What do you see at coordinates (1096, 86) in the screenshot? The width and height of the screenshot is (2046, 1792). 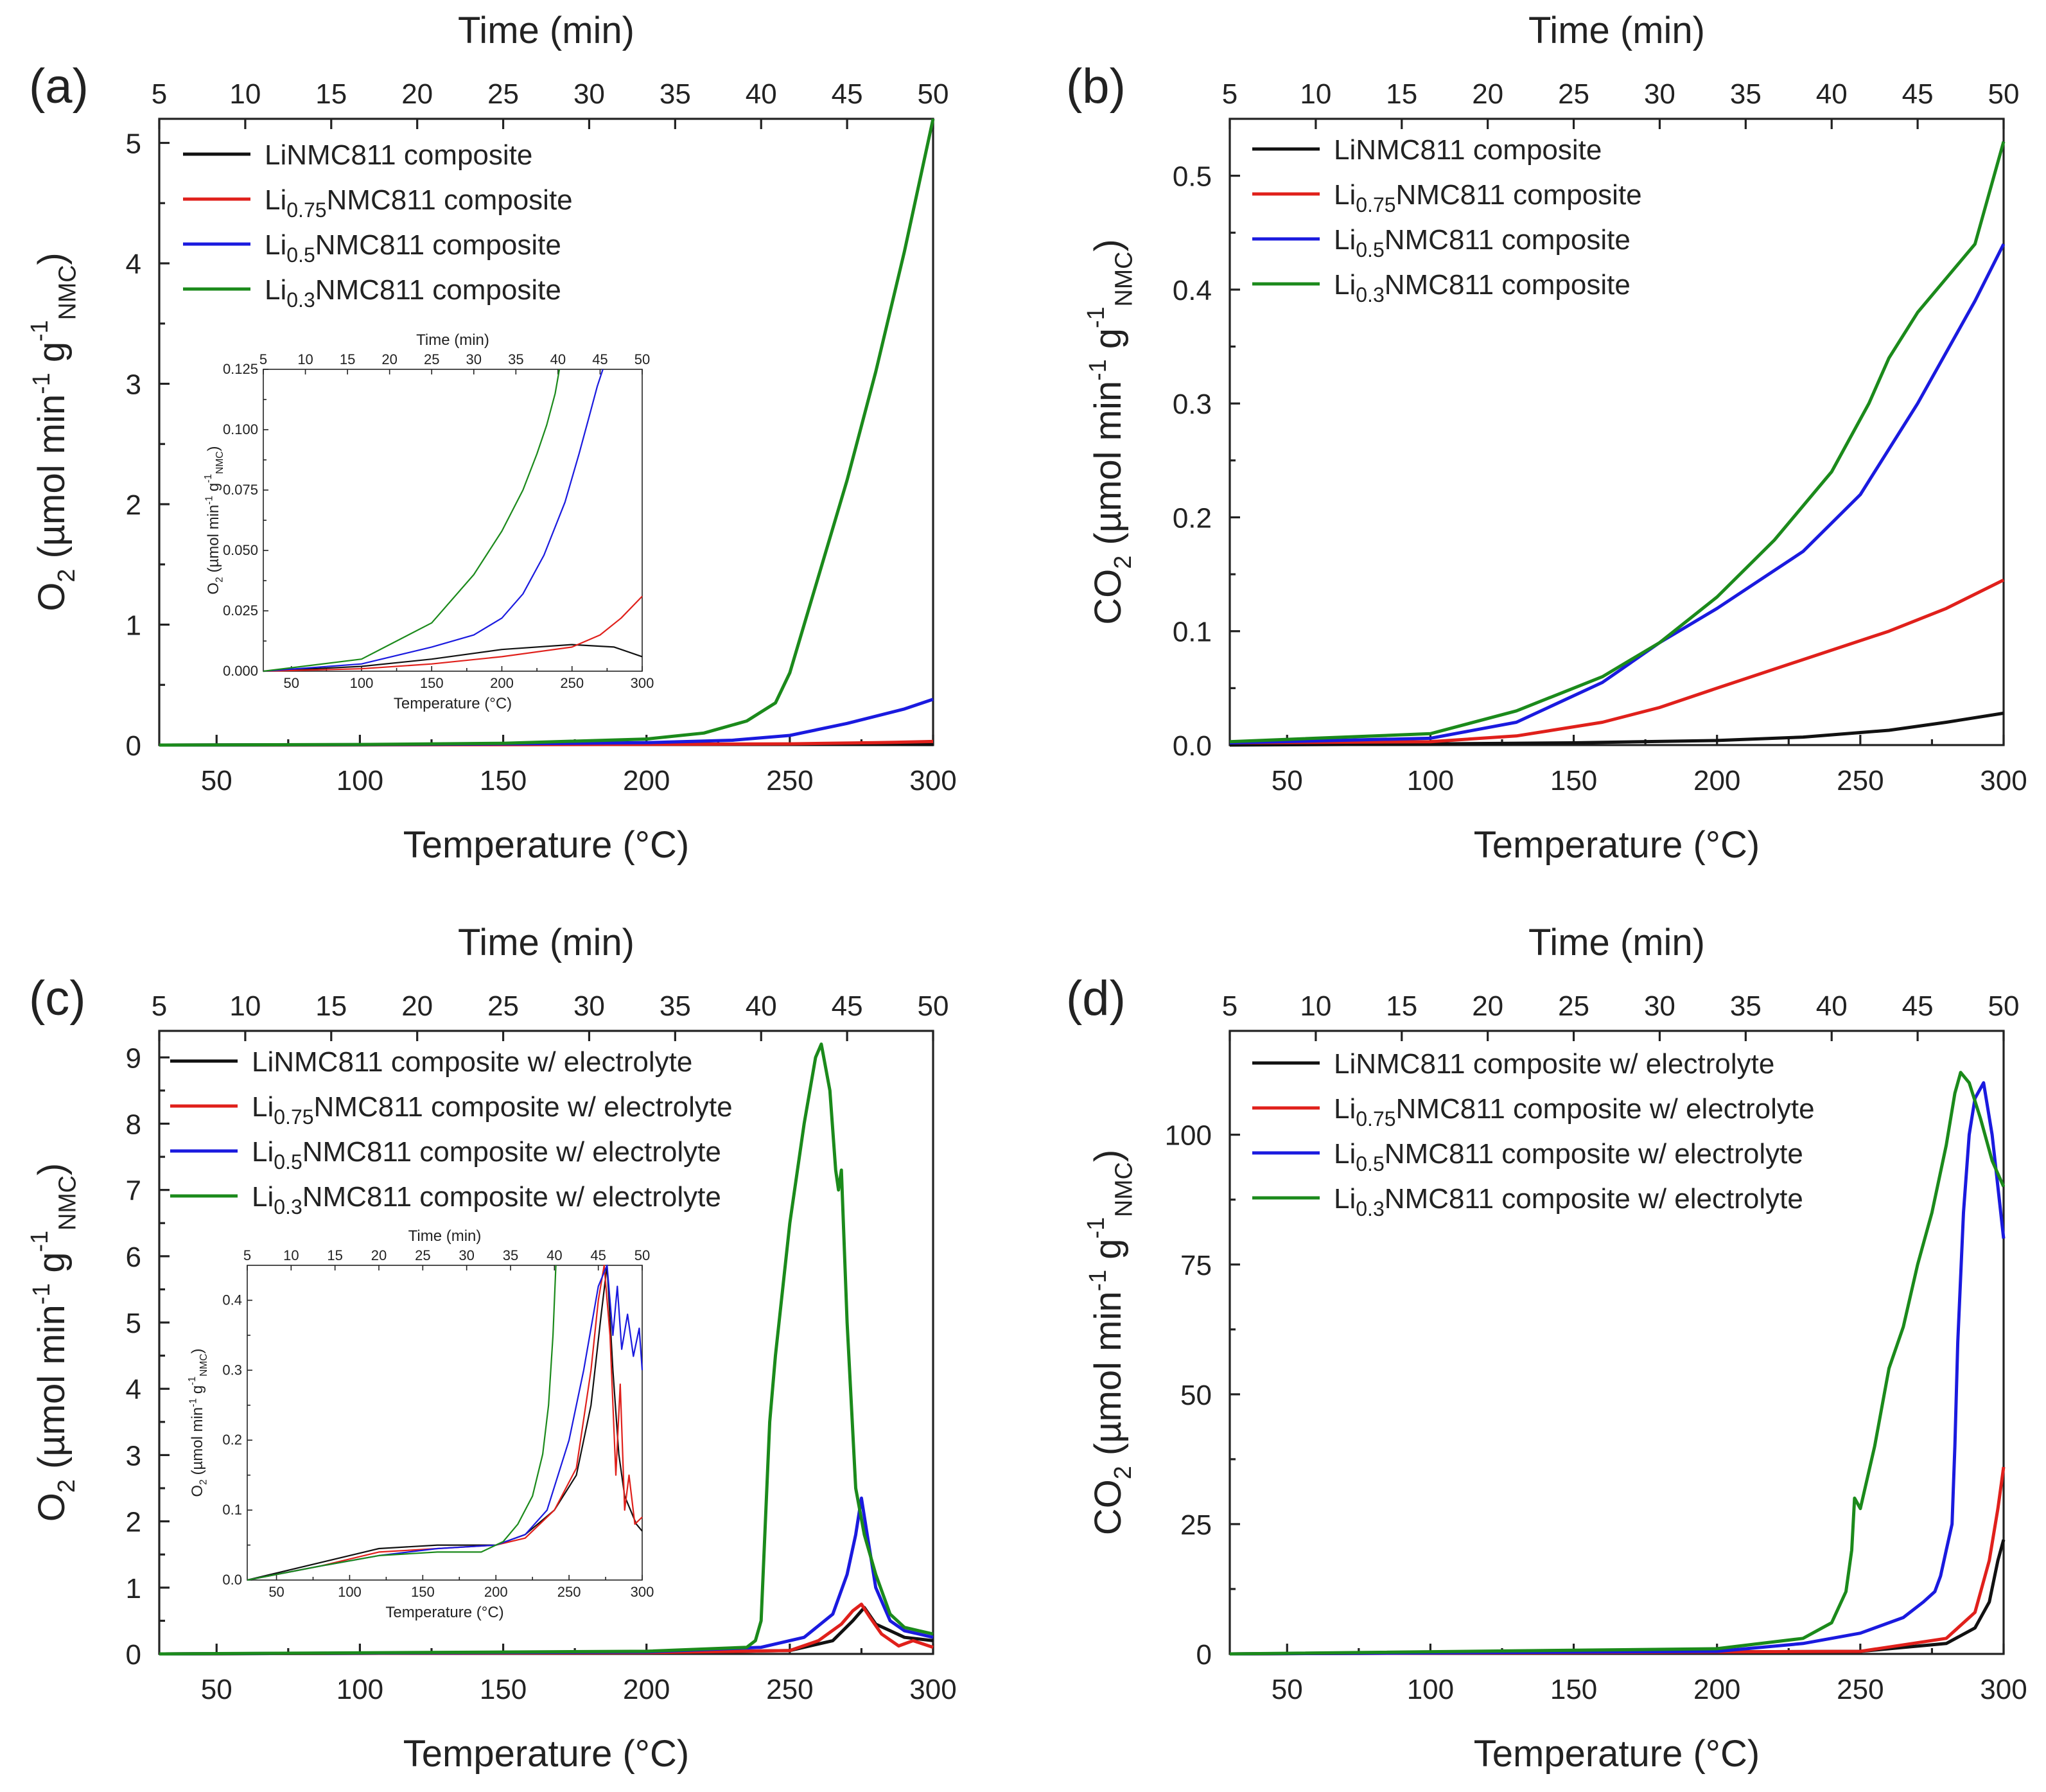 I see `panel-label: (b)` at bounding box center [1096, 86].